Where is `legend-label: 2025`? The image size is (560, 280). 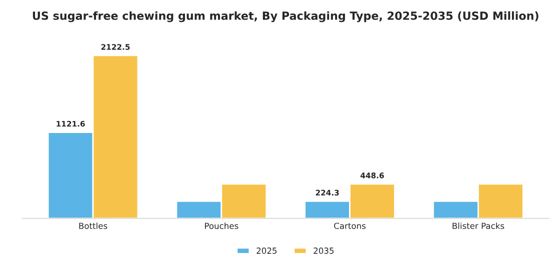 legend-label: 2025 is located at coordinates (266, 251).